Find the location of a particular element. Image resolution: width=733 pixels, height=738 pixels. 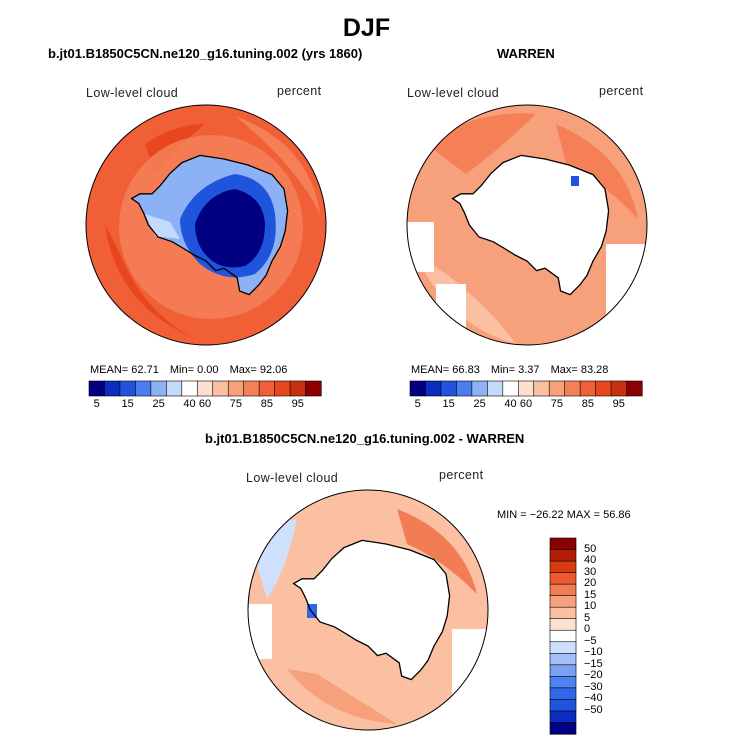

obs-panel-title: WARREN is located at coordinates (526, 53).